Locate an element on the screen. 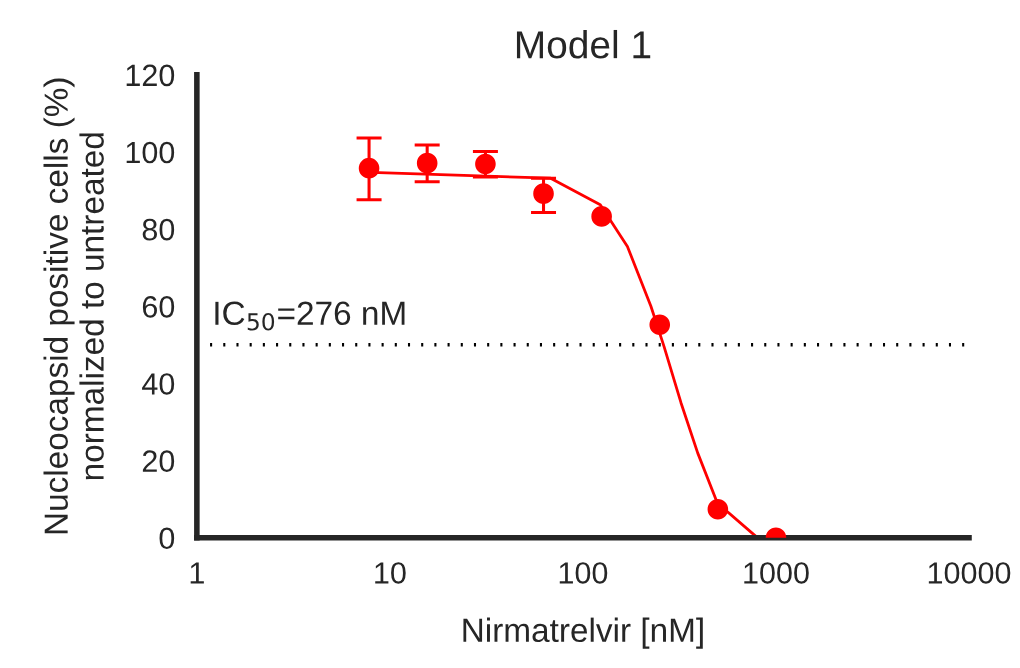 This screenshot has width=1020, height=668. annotation: IC$_{50}$=276 nM is located at coordinates (310, 316).